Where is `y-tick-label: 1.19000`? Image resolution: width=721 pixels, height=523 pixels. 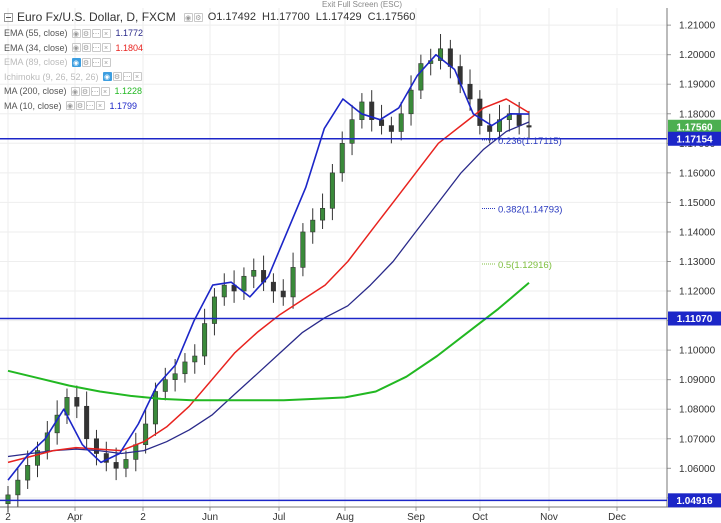 y-tick-label: 1.19000 is located at coordinates (697, 85).